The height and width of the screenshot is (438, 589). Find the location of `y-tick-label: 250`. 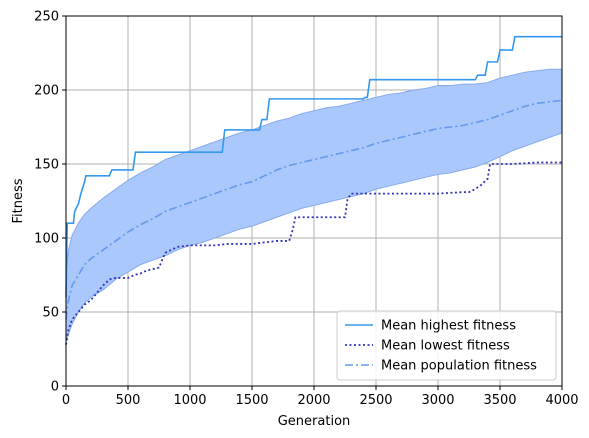

y-tick-label: 250 is located at coordinates (46, 17).